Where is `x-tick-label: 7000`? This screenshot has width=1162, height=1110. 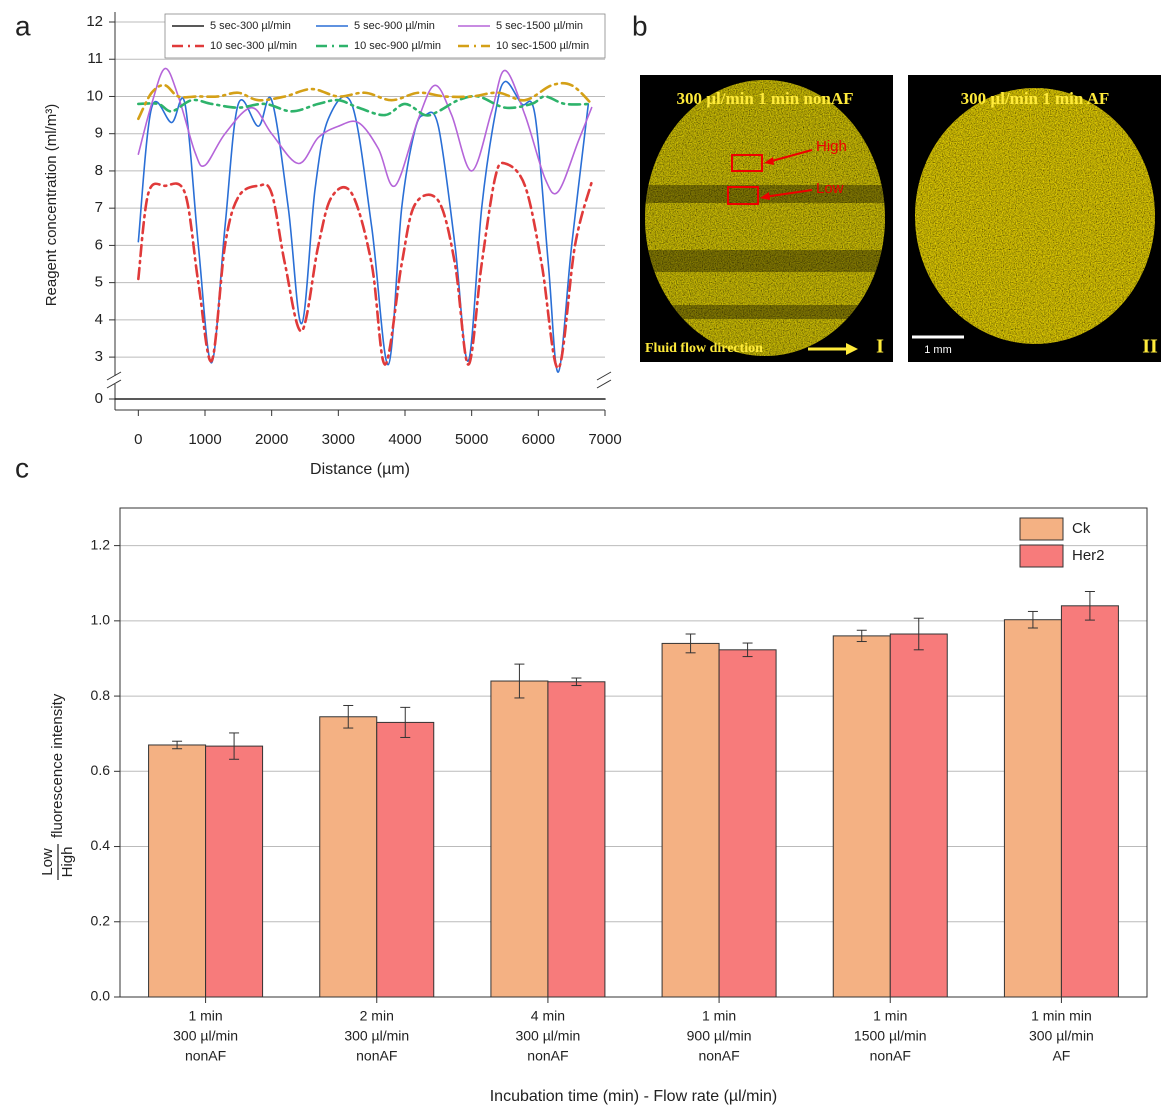
x-tick-label: 7000 is located at coordinates (604, 439).